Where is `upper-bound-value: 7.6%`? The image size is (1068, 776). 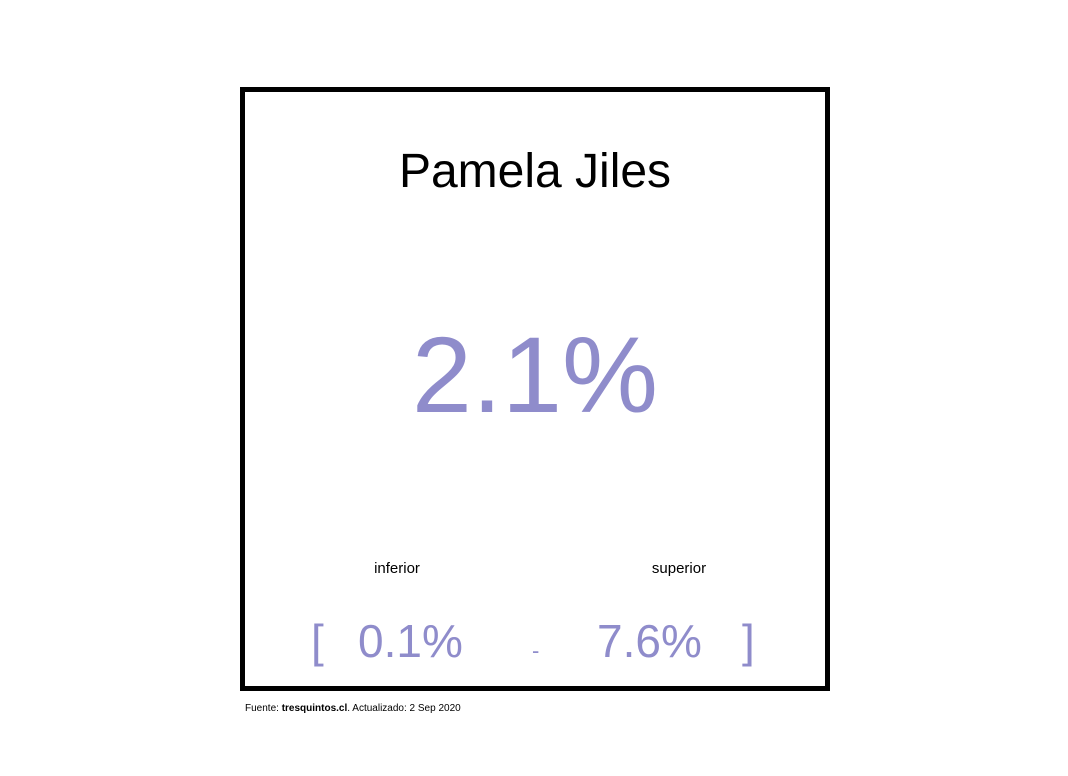
upper-bound-value: 7.6% is located at coordinates (649, 641).